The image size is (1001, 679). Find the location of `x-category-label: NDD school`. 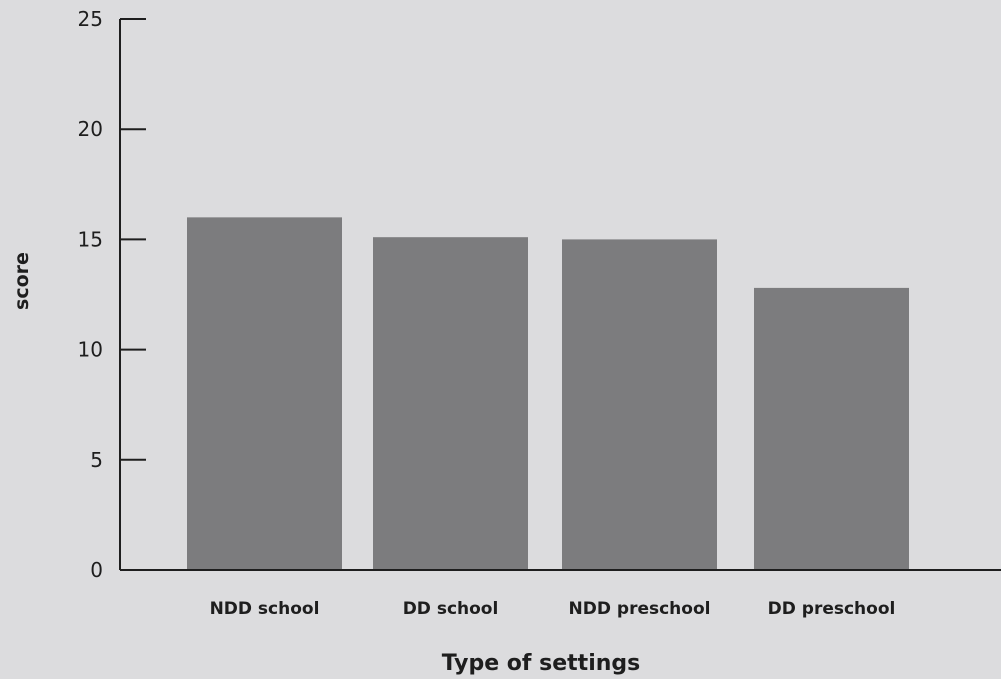

x-category-label: NDD school is located at coordinates (265, 609).